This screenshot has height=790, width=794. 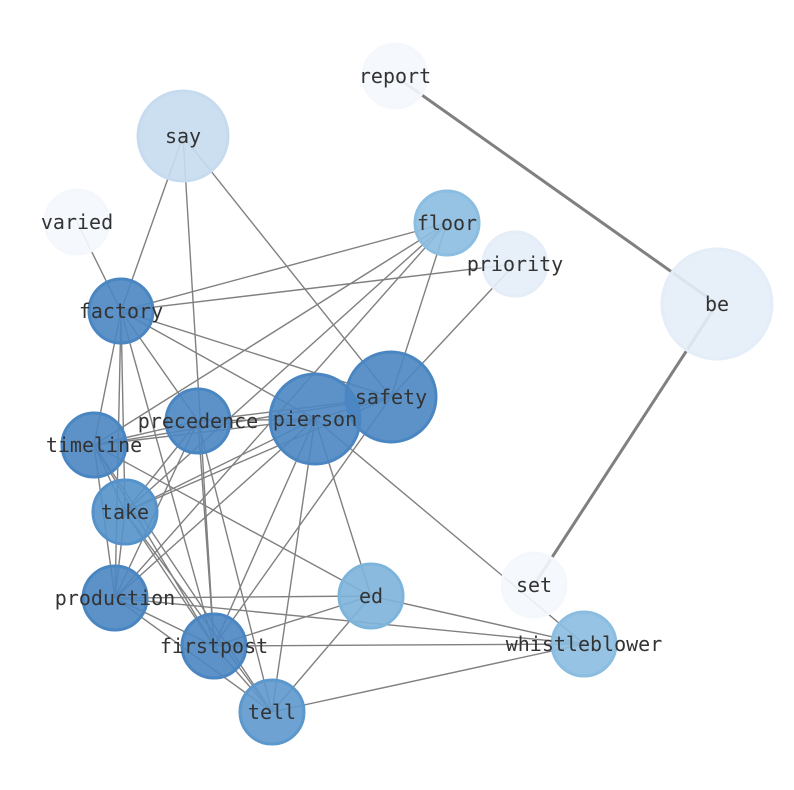 I want to click on edge-factory-firstpost, so click(x=167, y=478).